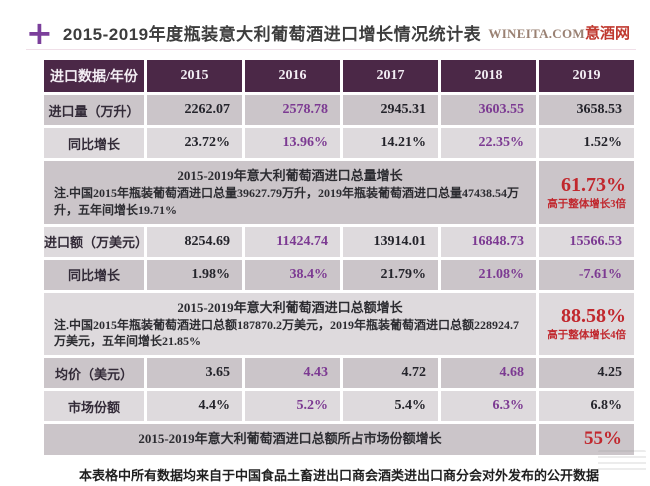  What do you see at coordinates (390, 406) in the screenshot?
I see `value-cell: 5.4%` at bounding box center [390, 406].